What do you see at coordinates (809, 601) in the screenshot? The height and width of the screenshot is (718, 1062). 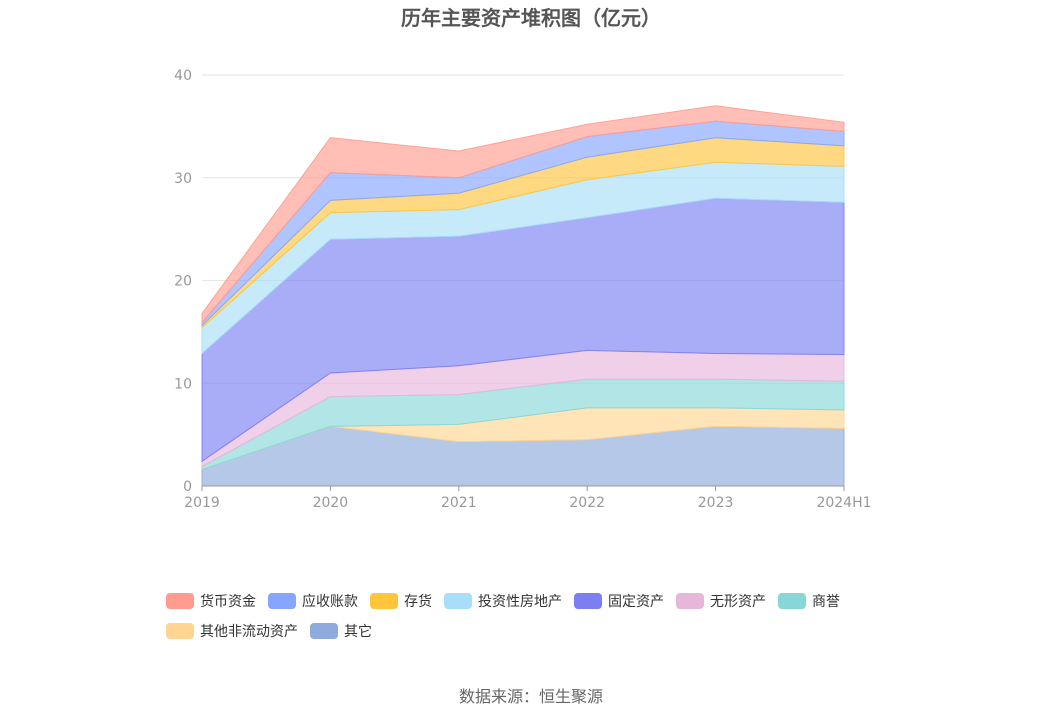 I see `legend-item: 商誉` at bounding box center [809, 601].